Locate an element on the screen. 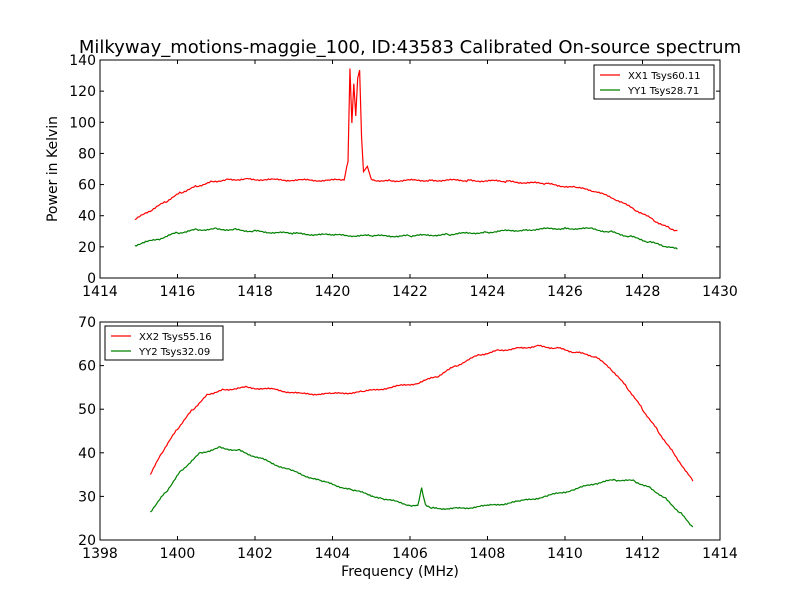 The height and width of the screenshot is (600, 800). y-axis-label: Power in Kelvin is located at coordinates (53, 169).